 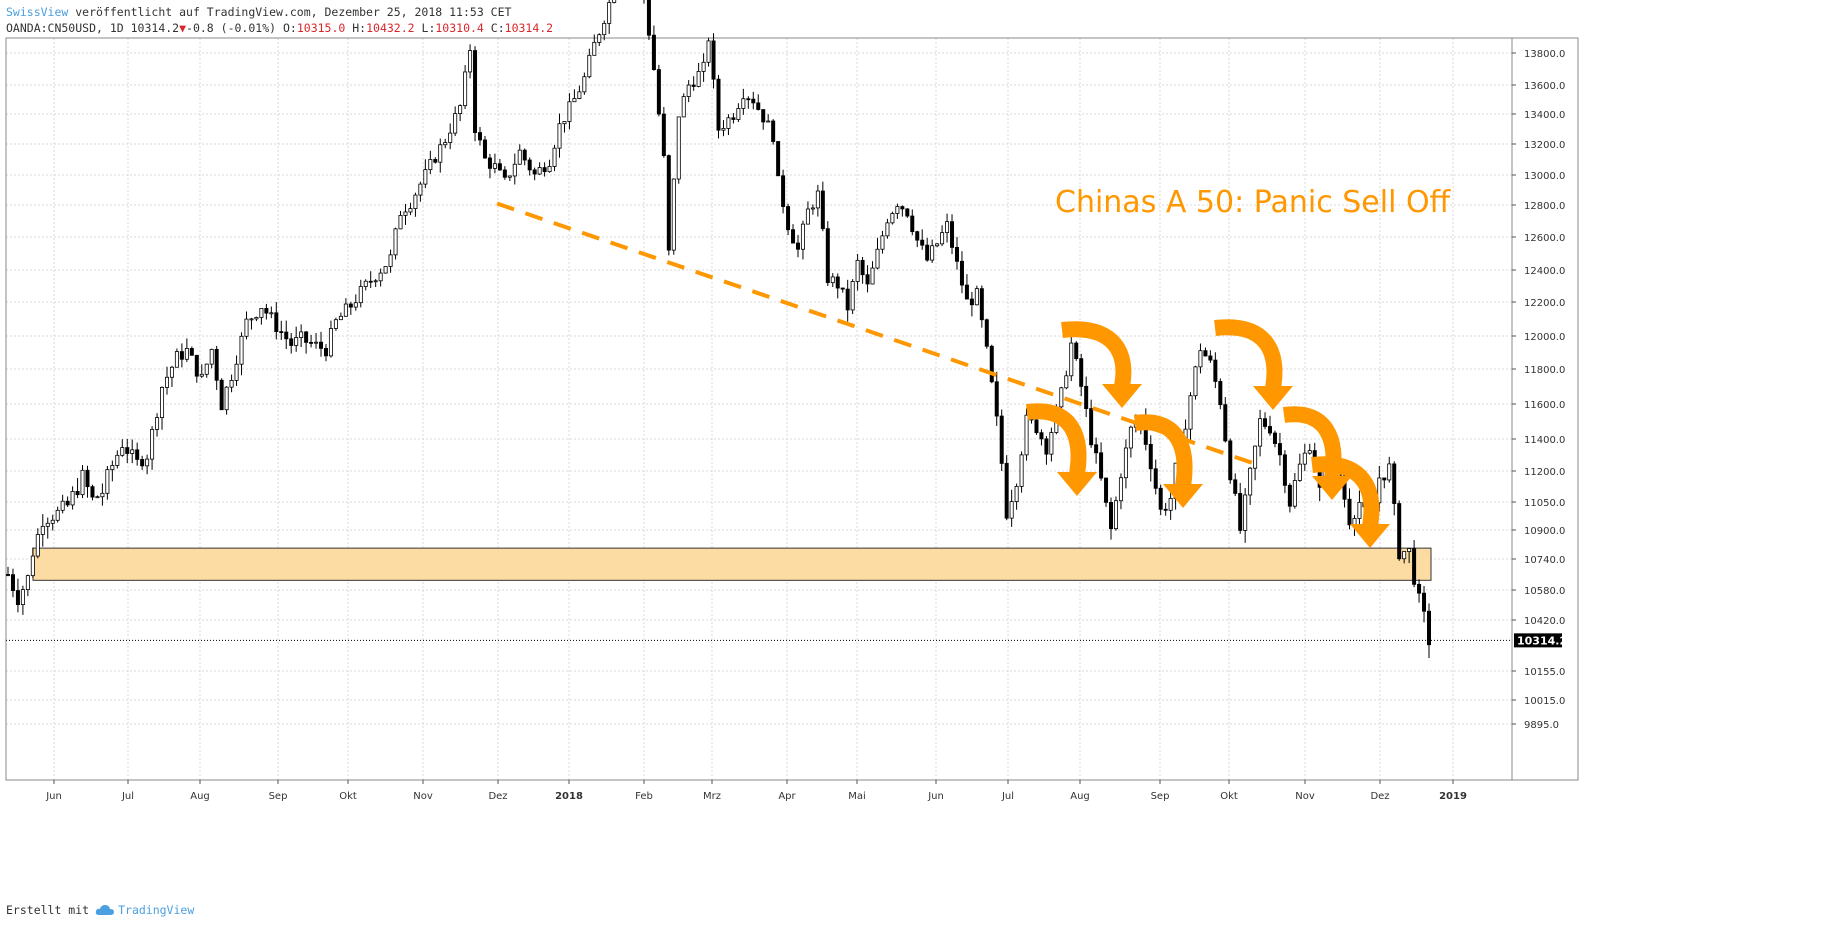 What do you see at coordinates (37, 12) in the screenshot?
I see `author-link: SwissView` at bounding box center [37, 12].